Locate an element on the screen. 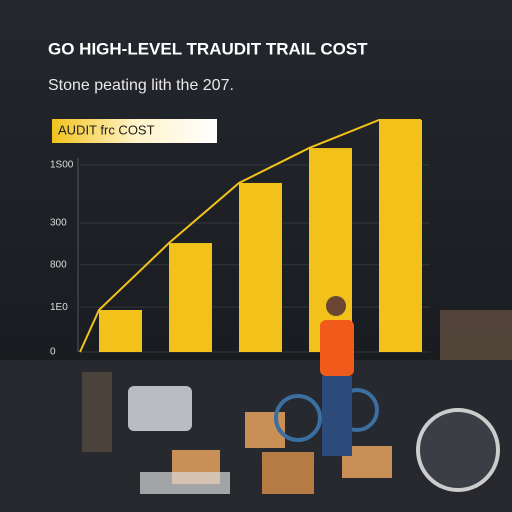  chart-subtitle: Stone peating lith the 207. is located at coordinates (141, 85).